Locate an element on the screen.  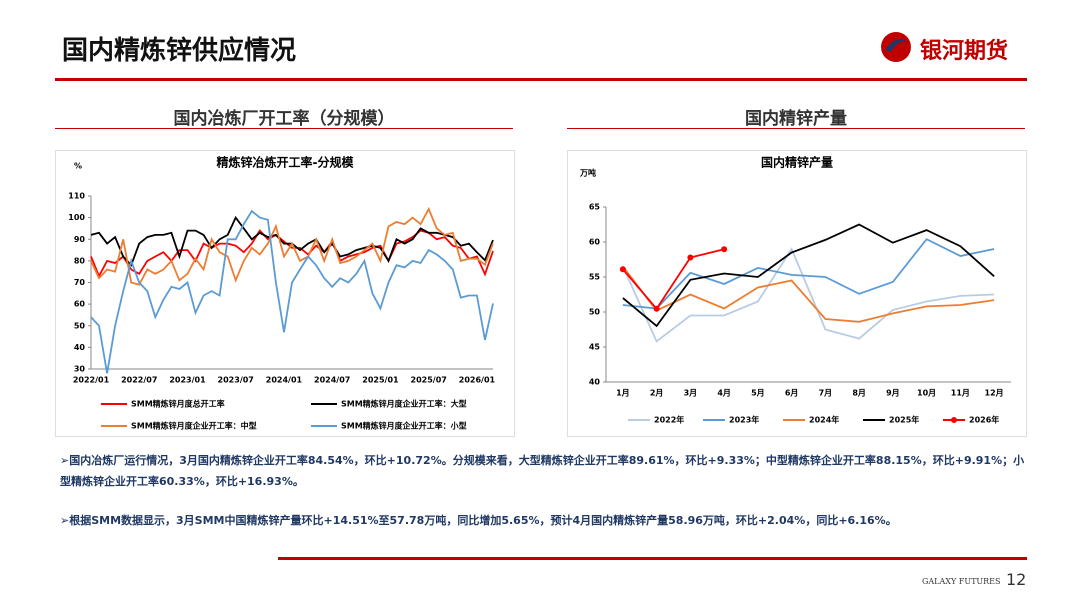
logo-text: 银河期货 is located at coordinates (964, 51).